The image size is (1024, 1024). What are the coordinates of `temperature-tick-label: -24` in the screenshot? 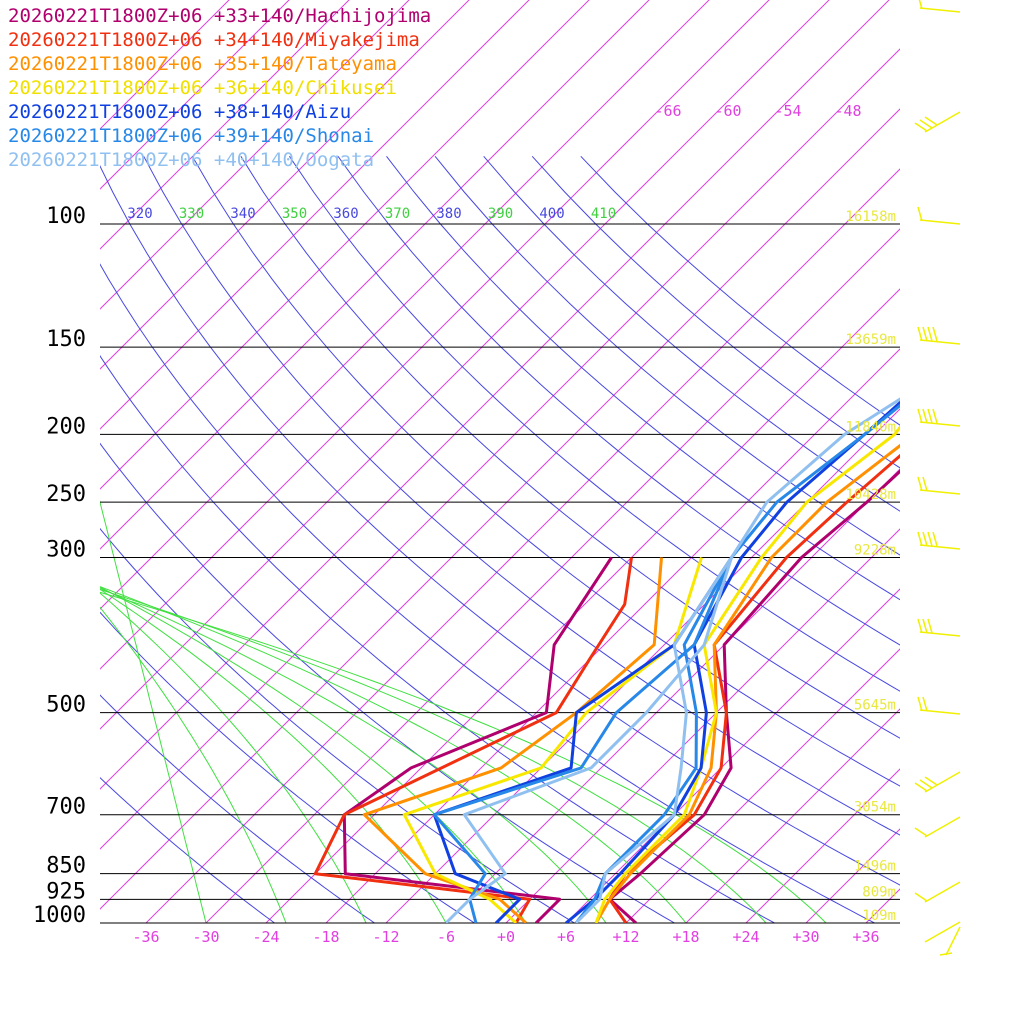 It's located at (265, 937).